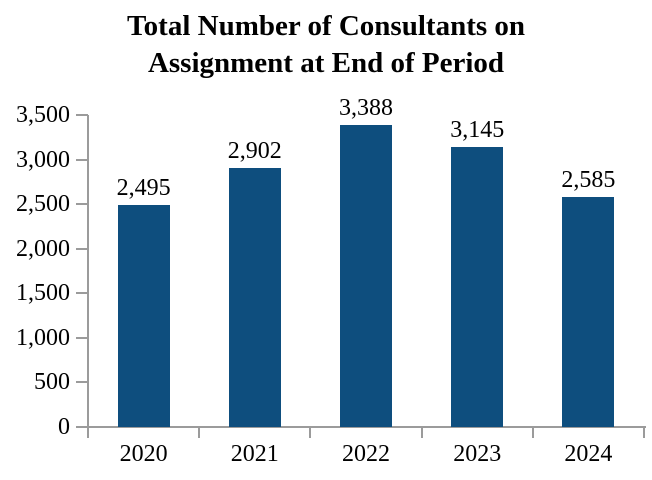 Image resolution: width=652 pixels, height=480 pixels. I want to click on y-axis-line, so click(88, 271).